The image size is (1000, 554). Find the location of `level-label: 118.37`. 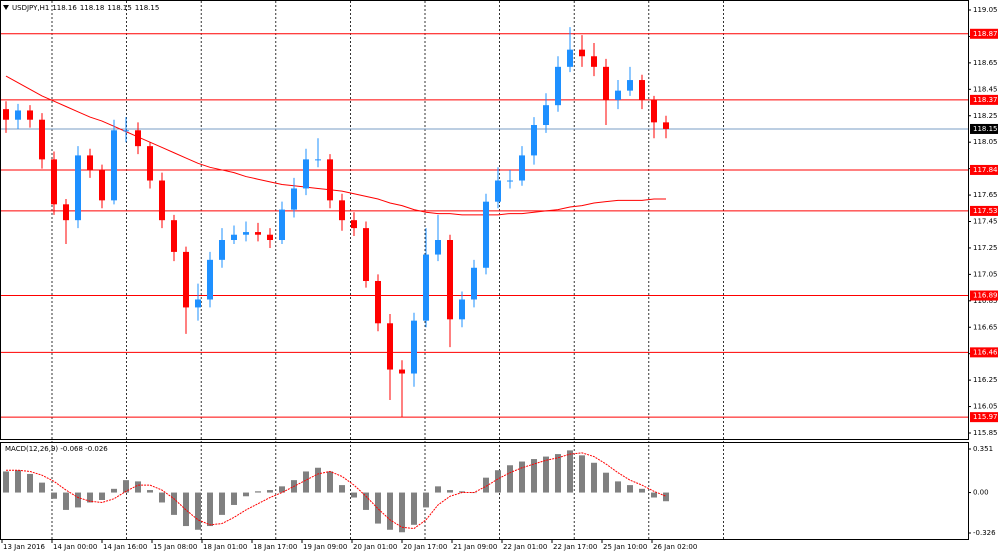

level-label: 118.37 is located at coordinates (985, 100).